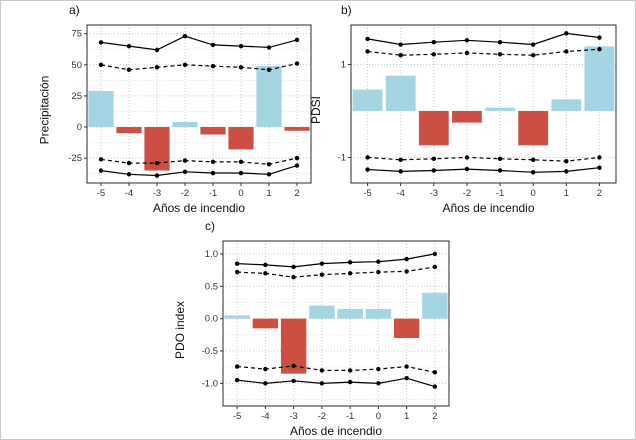  I want to click on x-axis-title-a: Años de incendio, so click(199, 208).